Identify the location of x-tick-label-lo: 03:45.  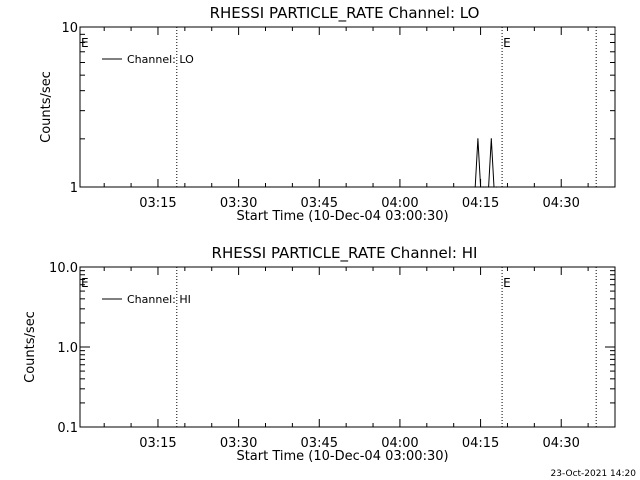
(319, 203).